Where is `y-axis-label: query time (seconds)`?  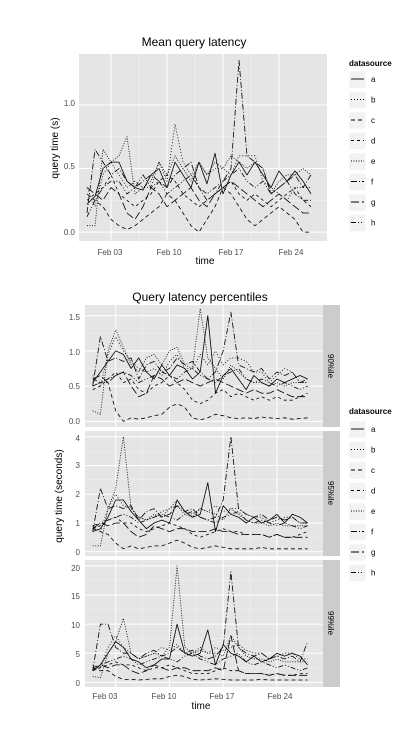
y-axis-label: query time (seconds) is located at coordinates (59, 495).